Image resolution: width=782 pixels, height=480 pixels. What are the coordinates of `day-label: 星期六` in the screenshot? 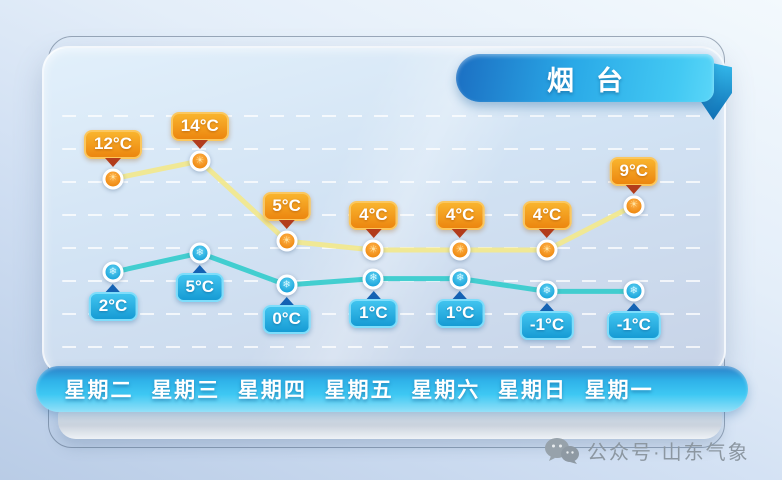 It's located at (446, 390).